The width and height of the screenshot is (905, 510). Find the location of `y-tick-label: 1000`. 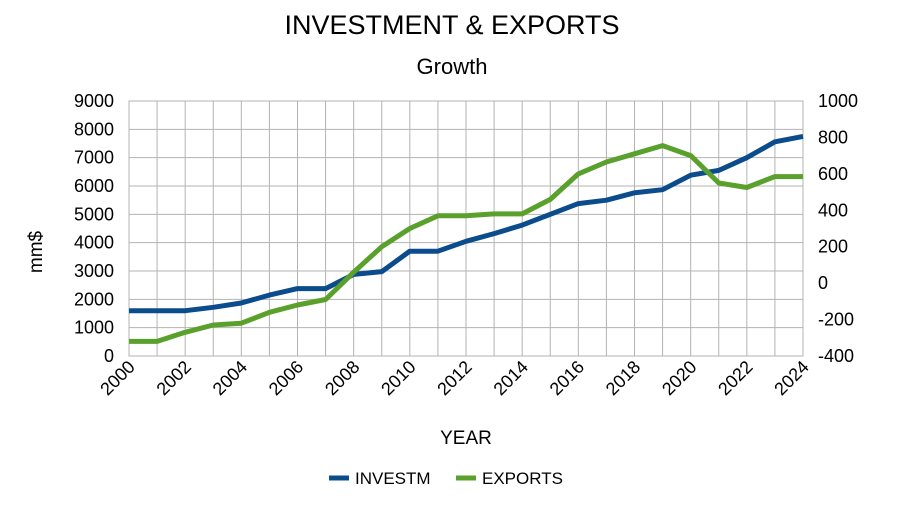

y-tick-label: 1000 is located at coordinates (94, 328).